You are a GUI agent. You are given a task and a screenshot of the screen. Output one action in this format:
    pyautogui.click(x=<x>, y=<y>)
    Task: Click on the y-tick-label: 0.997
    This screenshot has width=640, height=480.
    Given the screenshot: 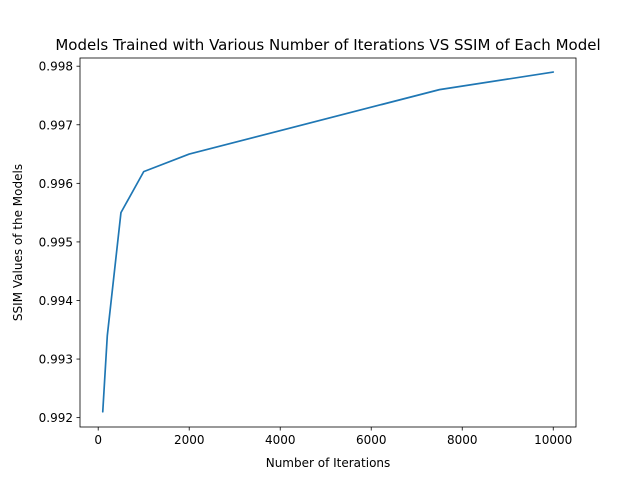 What is the action you would take?
    pyautogui.click(x=56, y=125)
    